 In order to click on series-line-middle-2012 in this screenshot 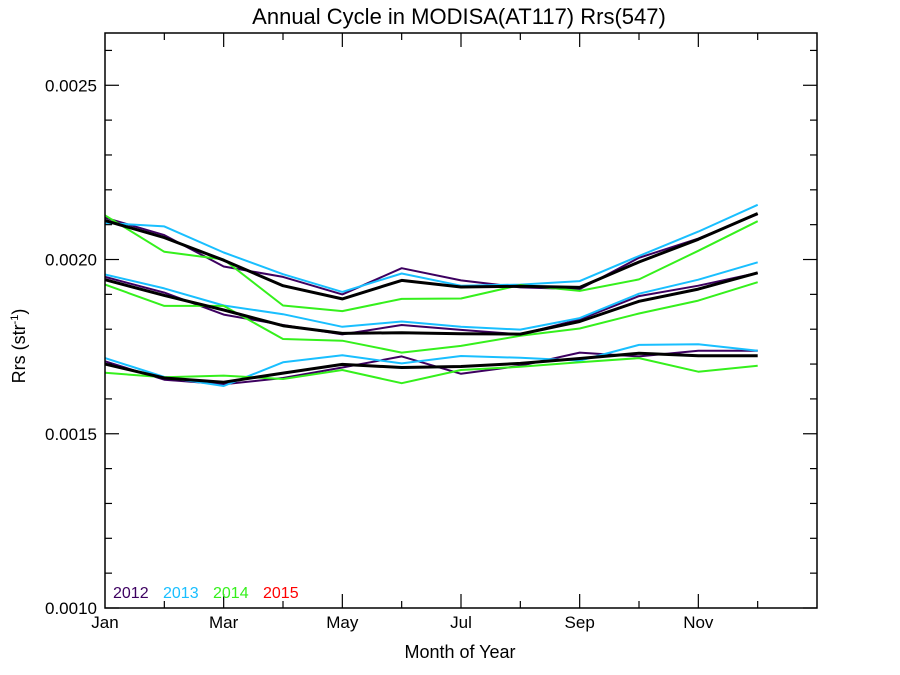, I will do `click(431, 303)`.